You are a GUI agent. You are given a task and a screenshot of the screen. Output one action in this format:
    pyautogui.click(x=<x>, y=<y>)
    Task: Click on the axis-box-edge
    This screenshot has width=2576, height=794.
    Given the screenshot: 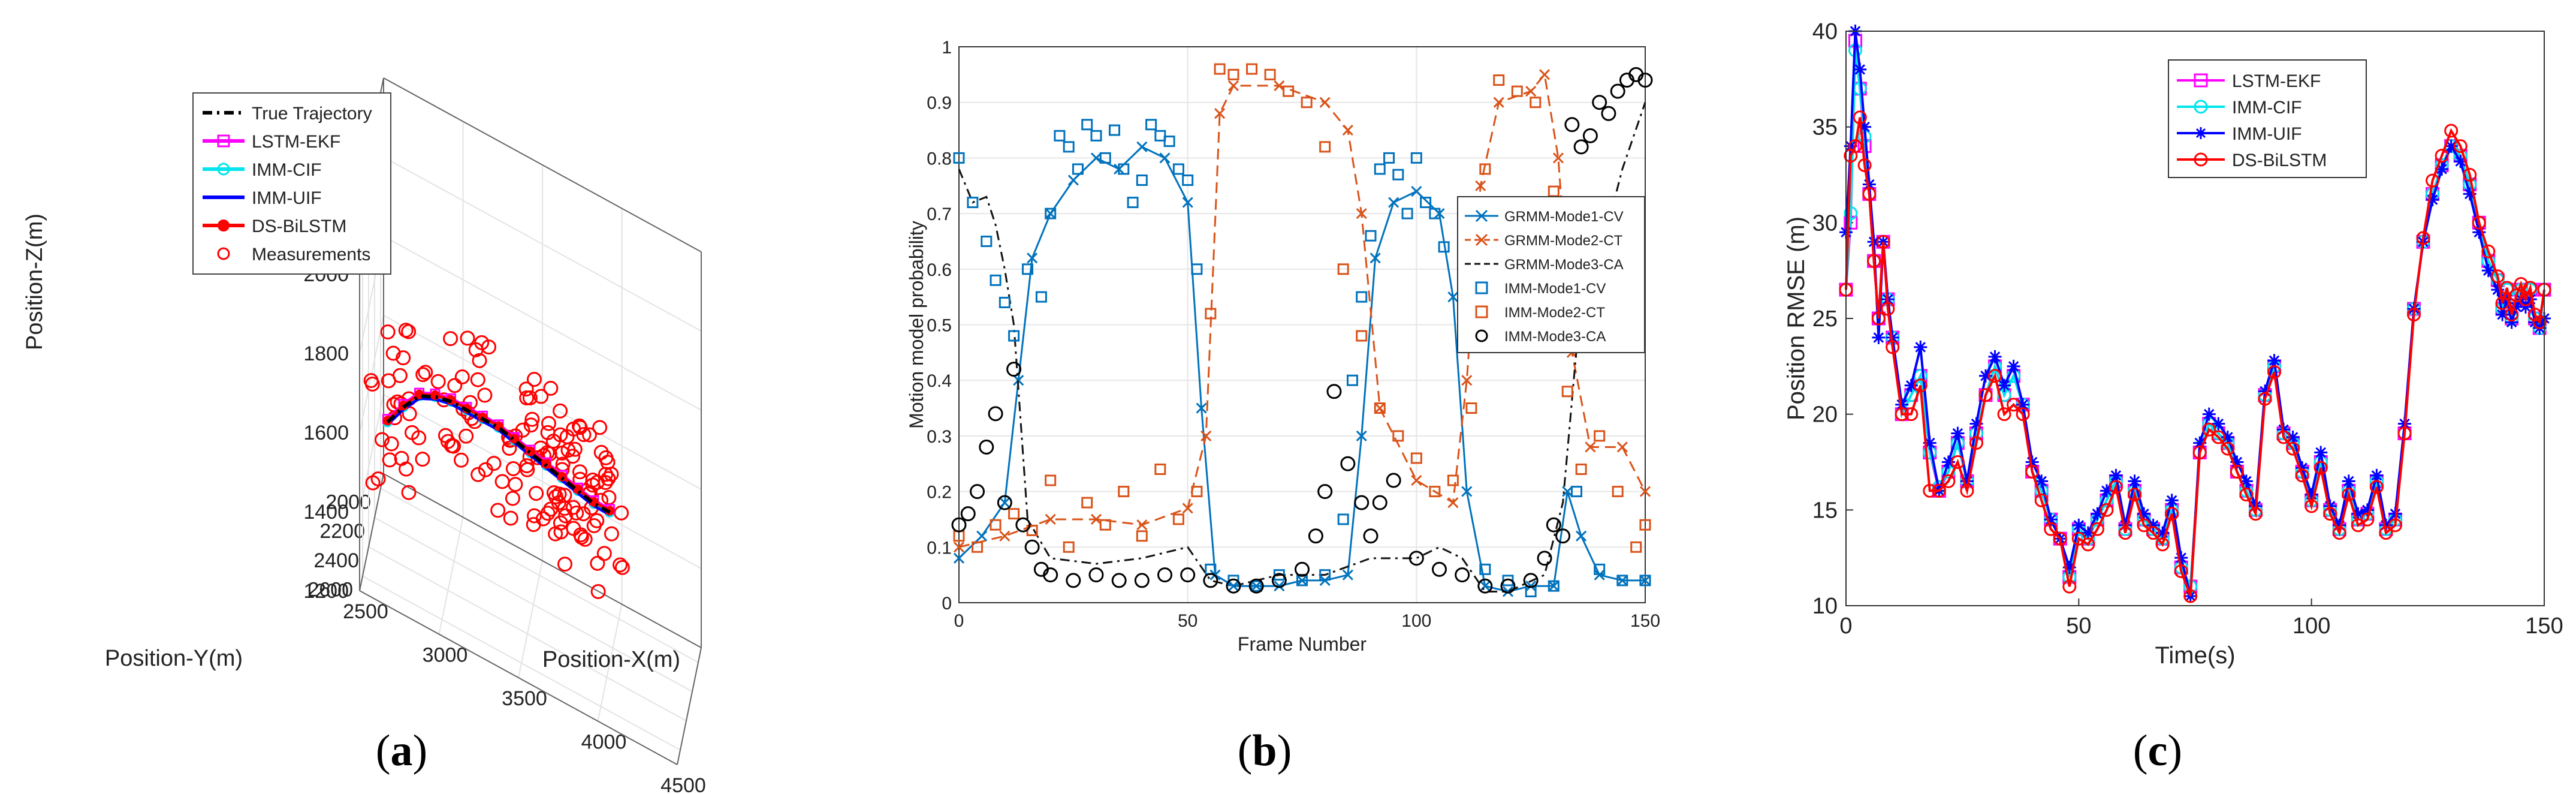 What is the action you would take?
    pyautogui.click(x=542, y=560)
    